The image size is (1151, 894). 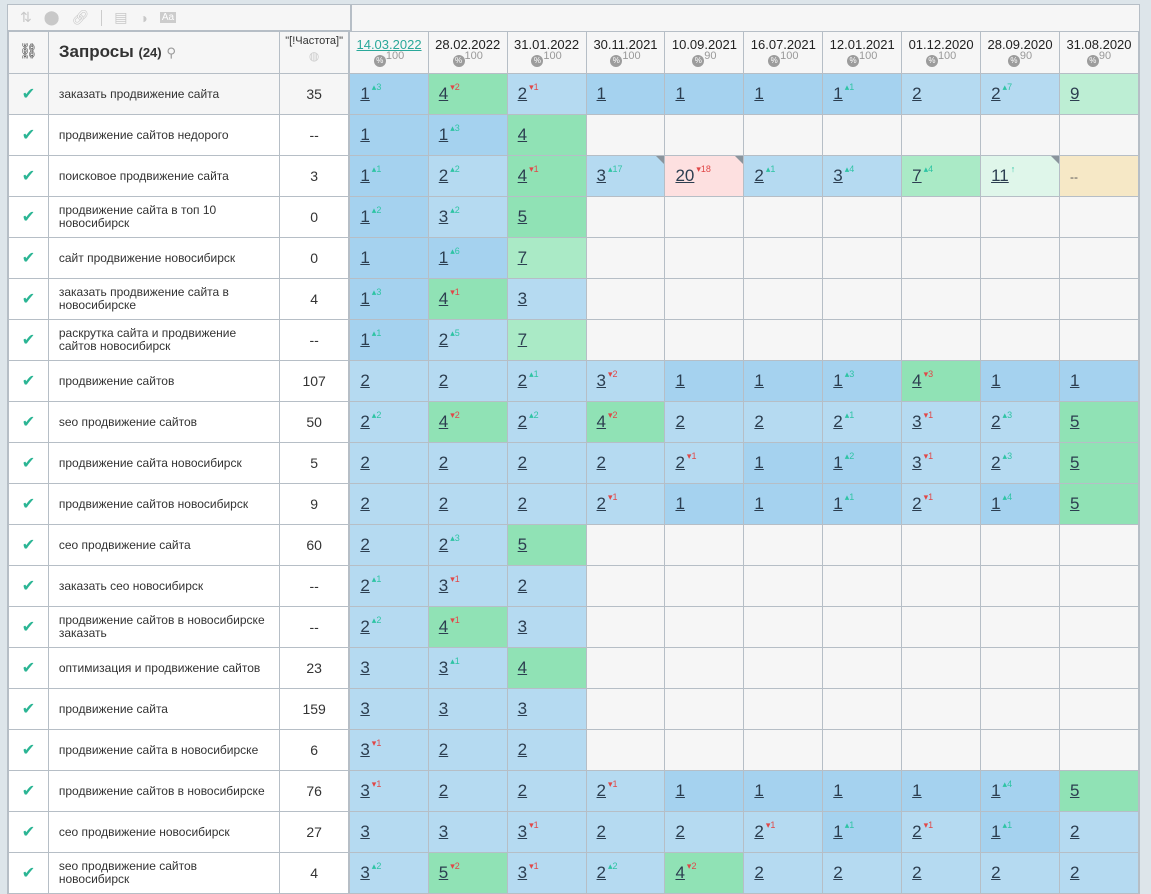 What do you see at coordinates (389, 44) in the screenshot?
I see `date-label: 14.03.2022` at bounding box center [389, 44].